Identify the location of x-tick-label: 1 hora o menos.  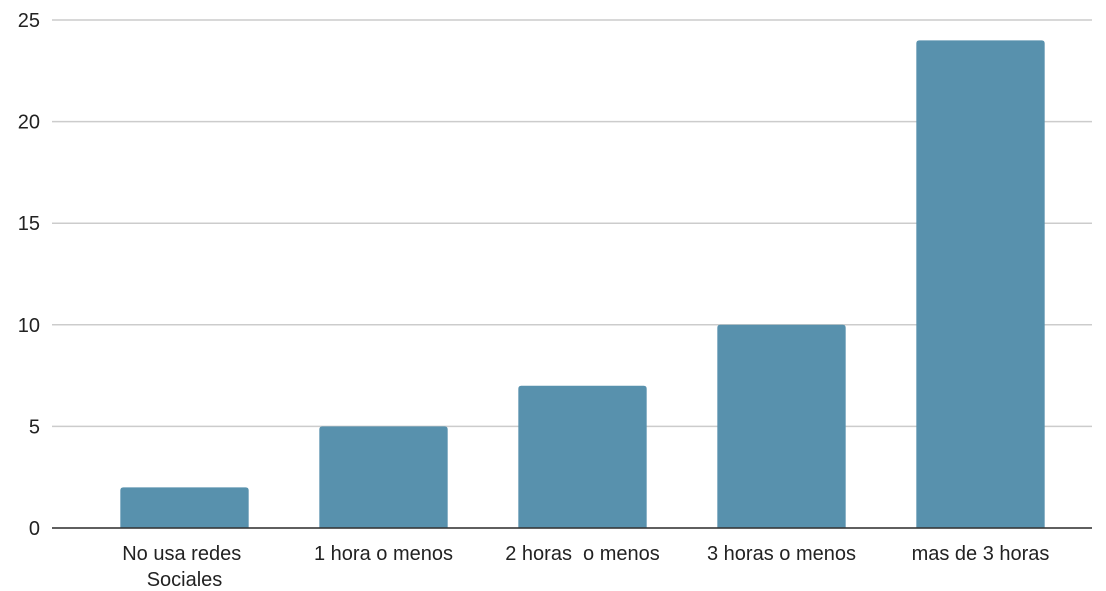
(383, 554).